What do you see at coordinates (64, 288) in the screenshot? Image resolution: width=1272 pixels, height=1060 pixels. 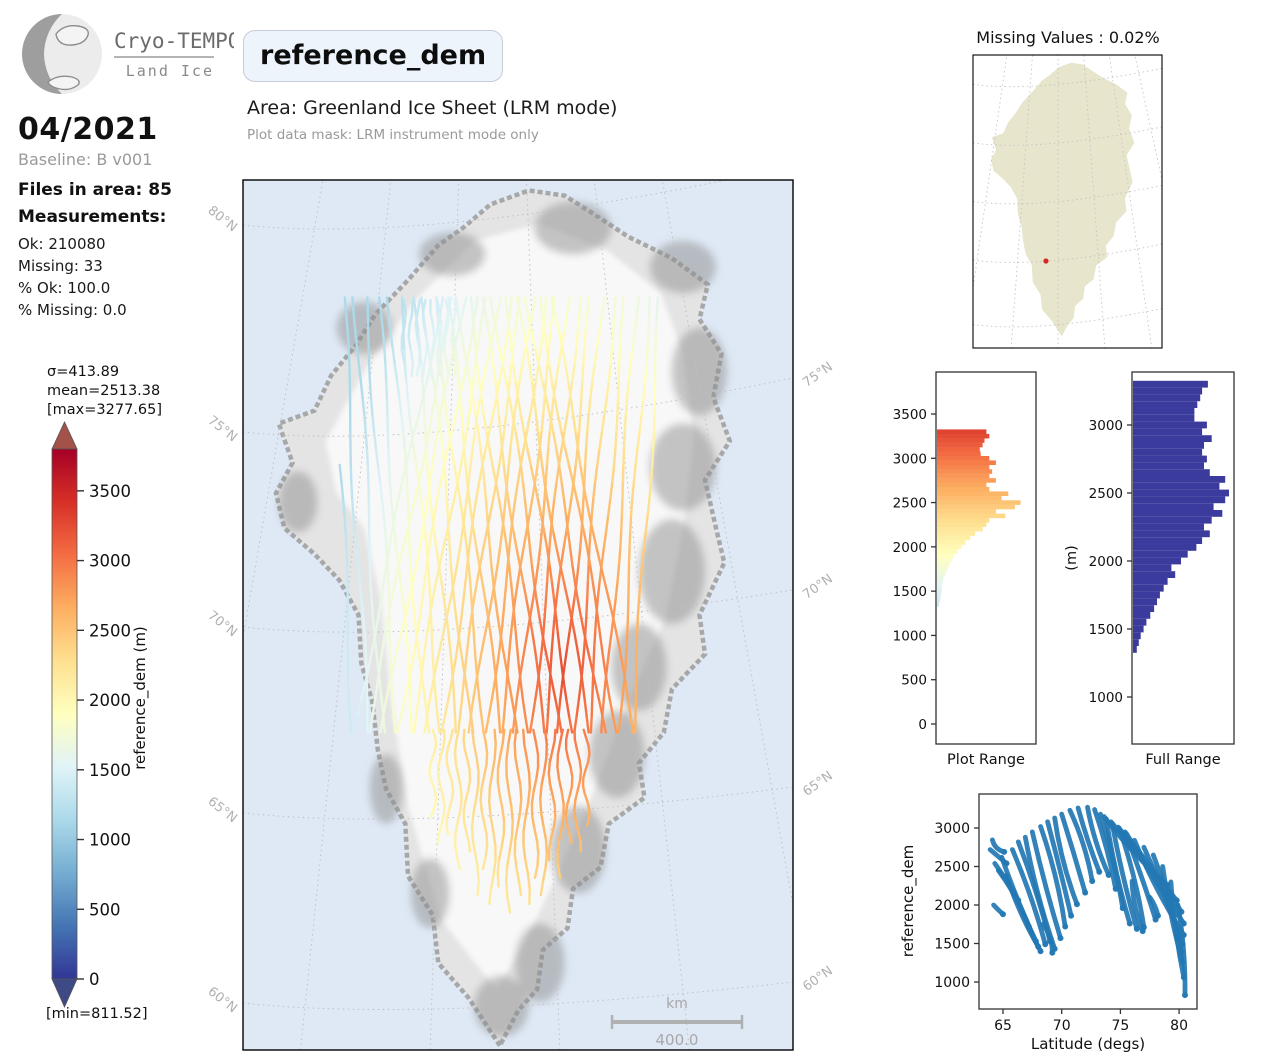 I see `stat-pct-ok: % Ok: 100.0` at bounding box center [64, 288].